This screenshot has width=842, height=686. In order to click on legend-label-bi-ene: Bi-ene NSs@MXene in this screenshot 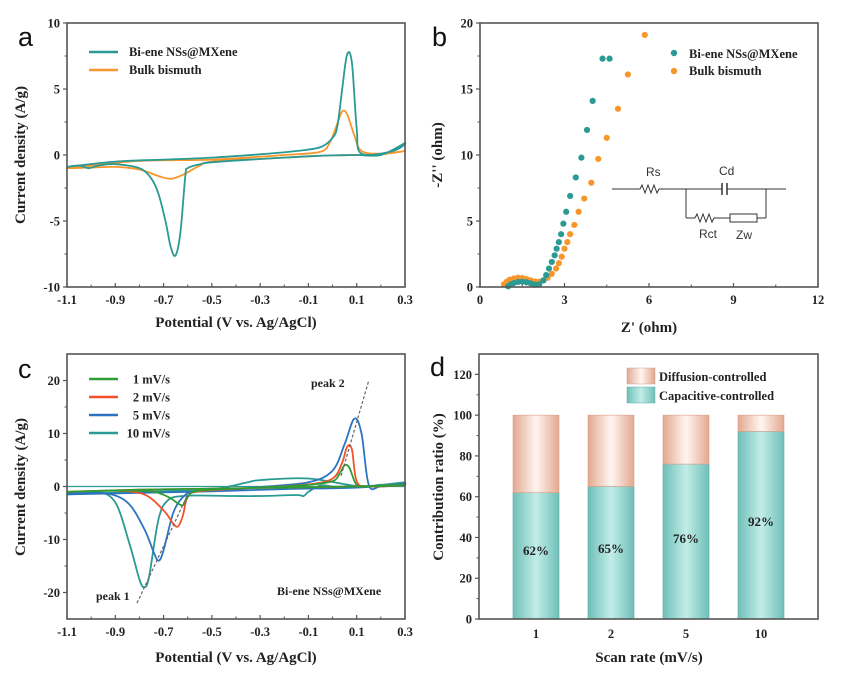, I will do `click(743, 54)`.